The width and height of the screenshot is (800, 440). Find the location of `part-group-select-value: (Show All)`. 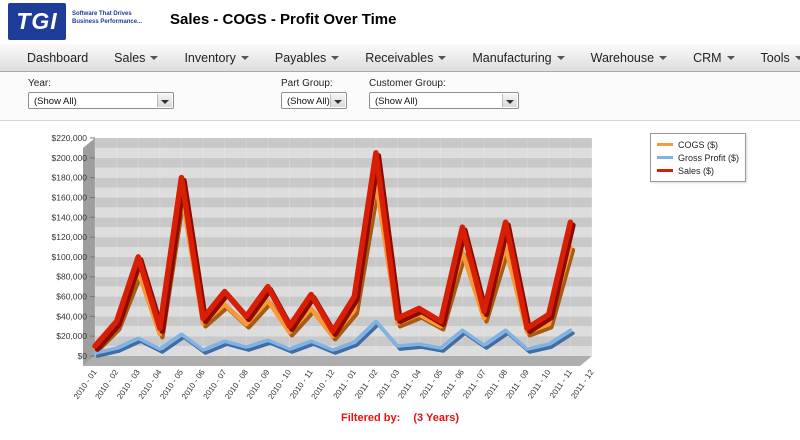

part-group-select-value: (Show All) is located at coordinates (308, 101).